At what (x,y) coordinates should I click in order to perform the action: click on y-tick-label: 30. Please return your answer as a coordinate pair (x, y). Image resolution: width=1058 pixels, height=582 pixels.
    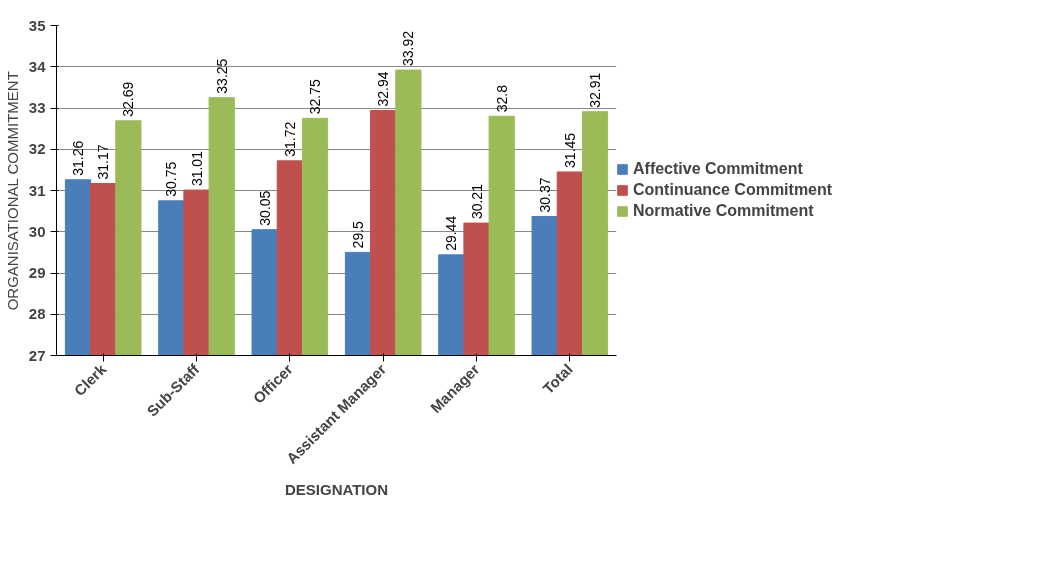
    Looking at the image, I should click on (37, 231).